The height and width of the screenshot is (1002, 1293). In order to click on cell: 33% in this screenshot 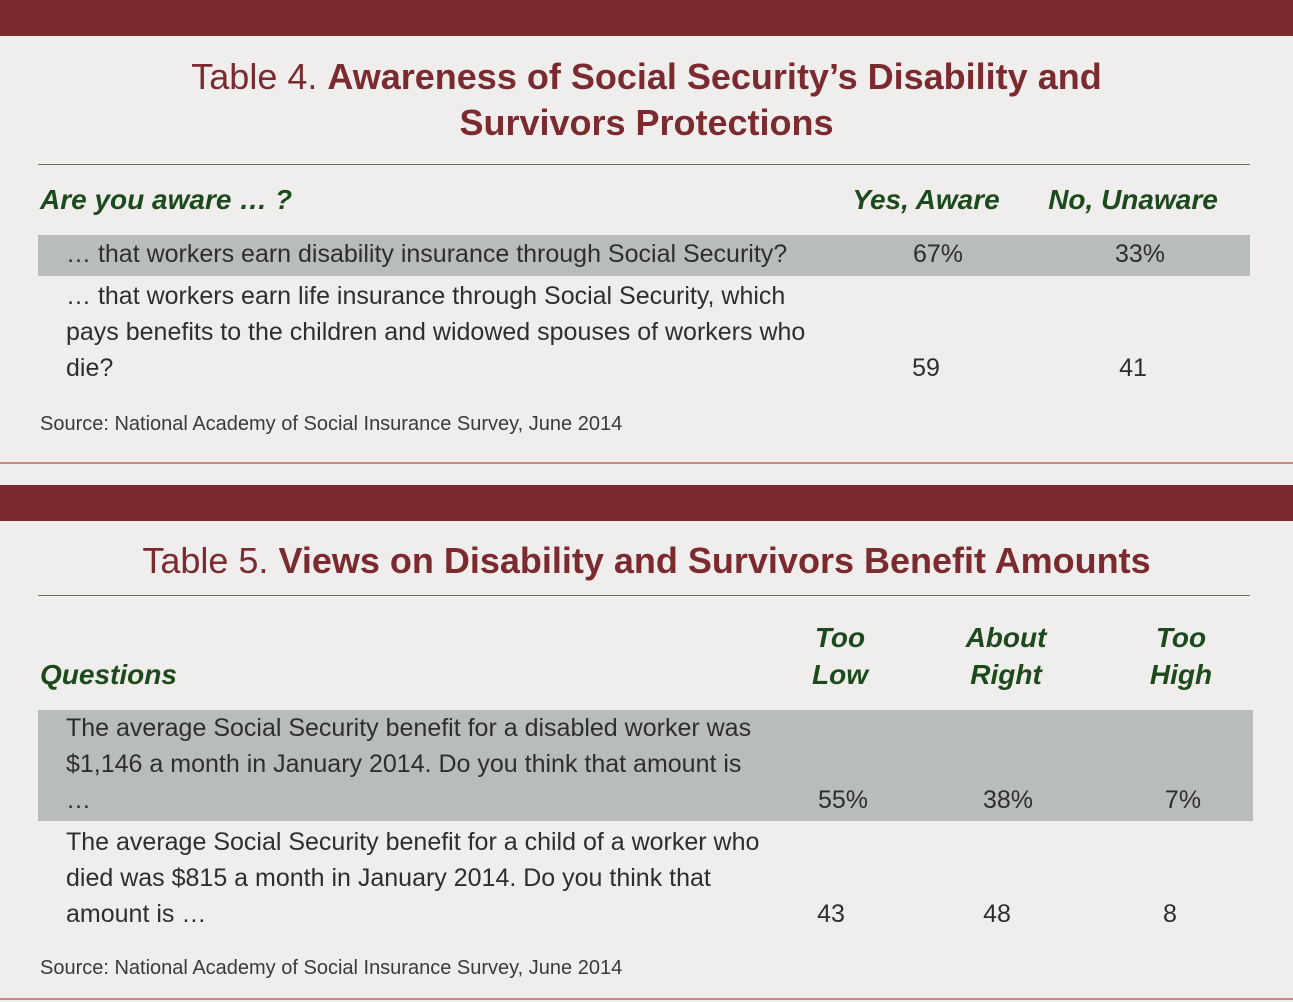, I will do `click(1140, 254)`.